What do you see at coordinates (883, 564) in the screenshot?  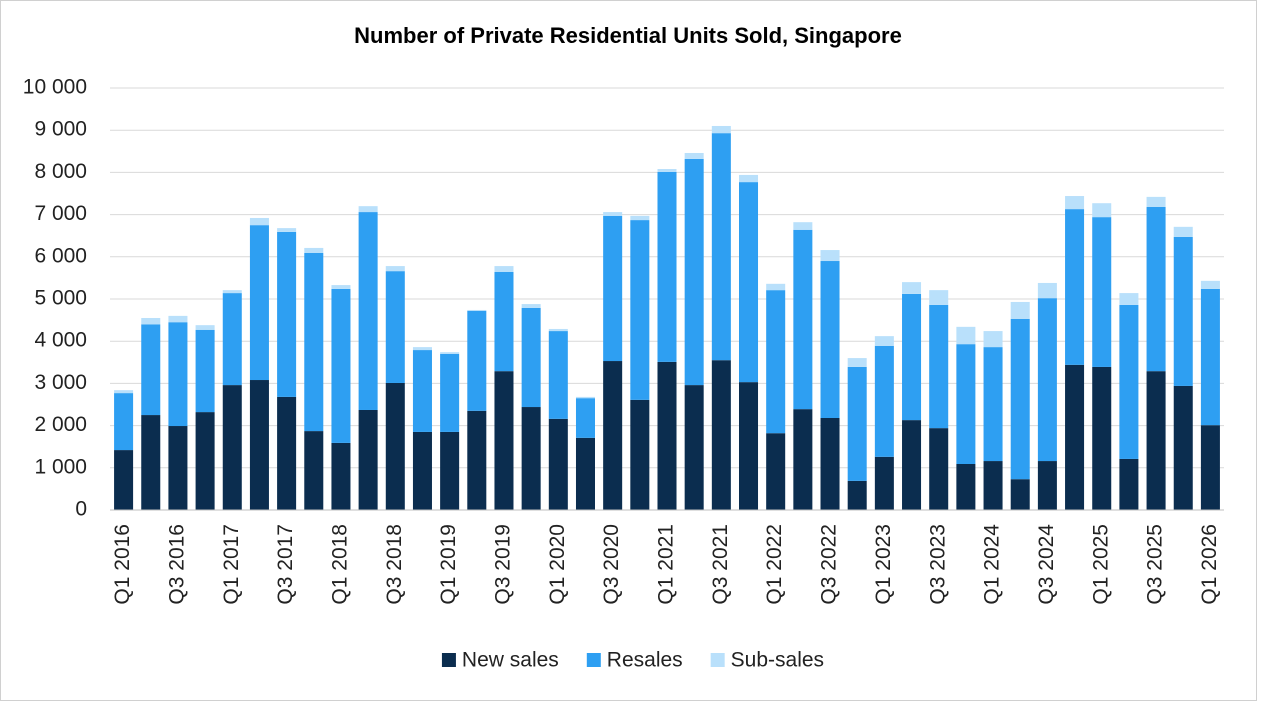 I see `x-tick-label: Q1 2023` at bounding box center [883, 564].